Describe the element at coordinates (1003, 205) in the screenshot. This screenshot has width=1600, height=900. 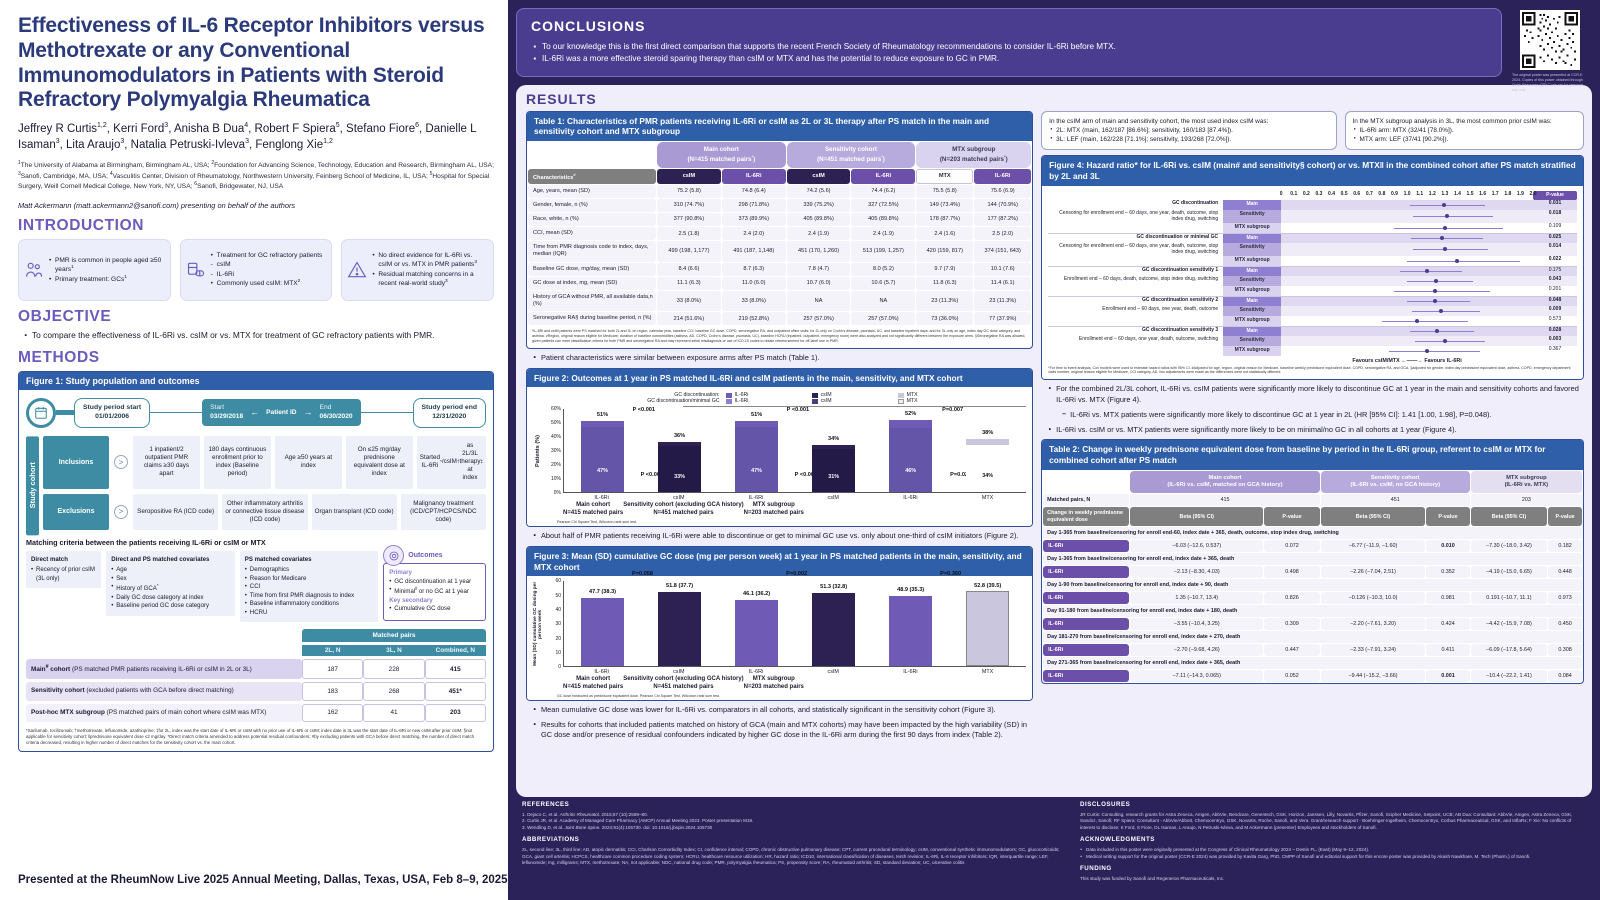
I see `cell-value: 144 (70.9%)` at that location.